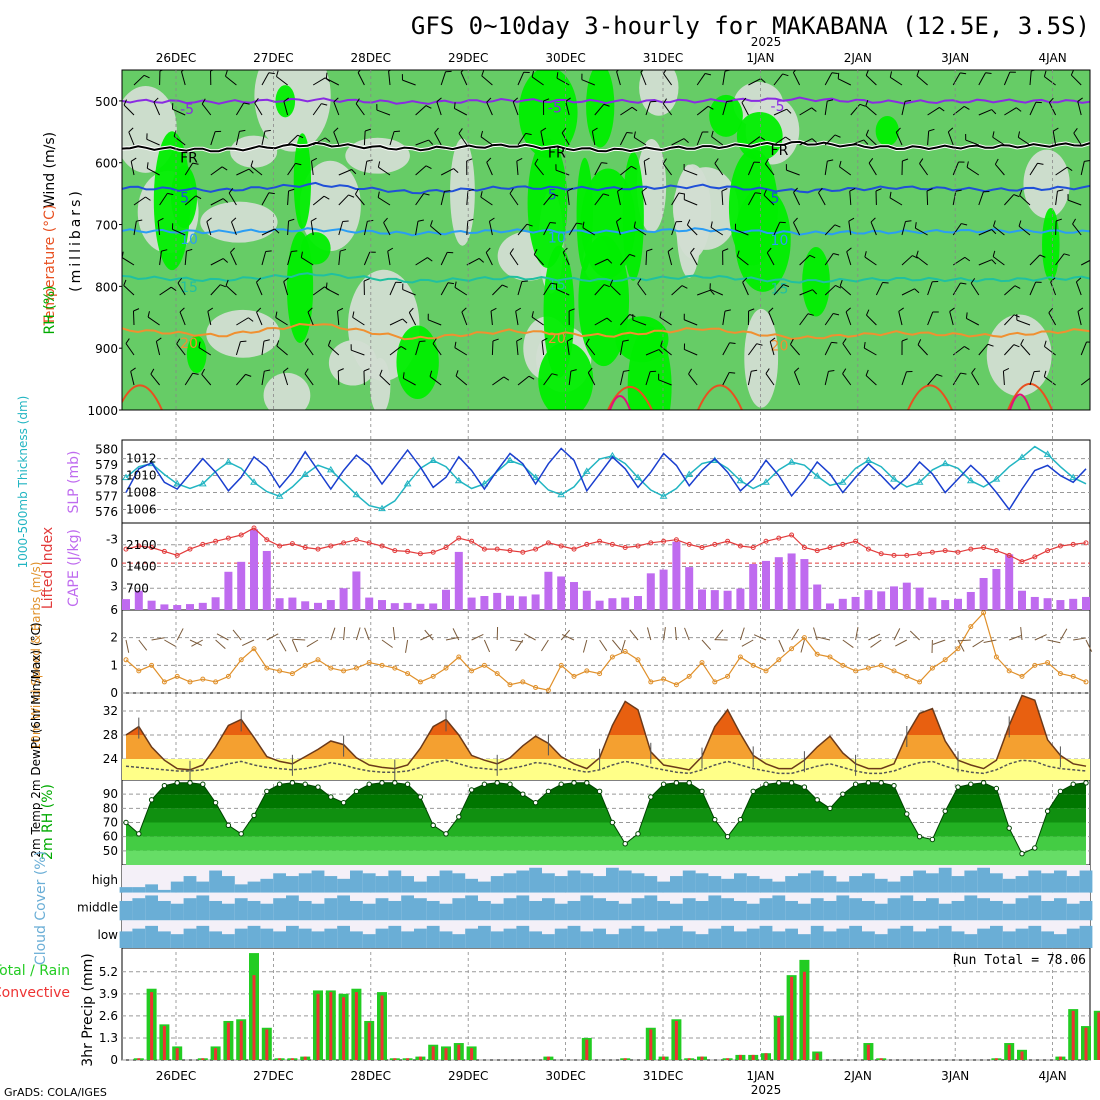 This screenshot has width=1100, height=1100. I want to click on isotherm-label: 15, so click(189, 288).